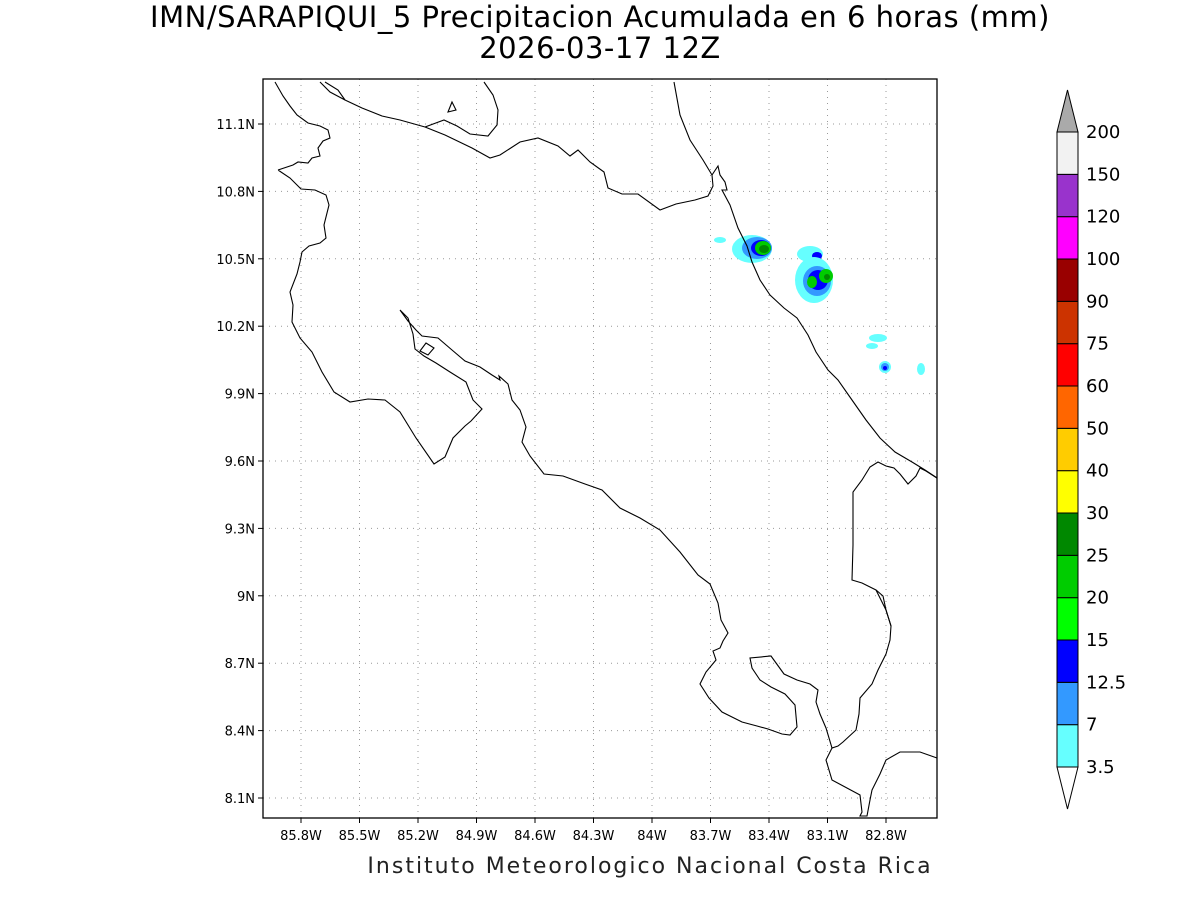 This screenshot has height=900, width=1200. Describe the element at coordinates (1100, 767) in the screenshot. I see `colorbar-label: 3.5` at that location.